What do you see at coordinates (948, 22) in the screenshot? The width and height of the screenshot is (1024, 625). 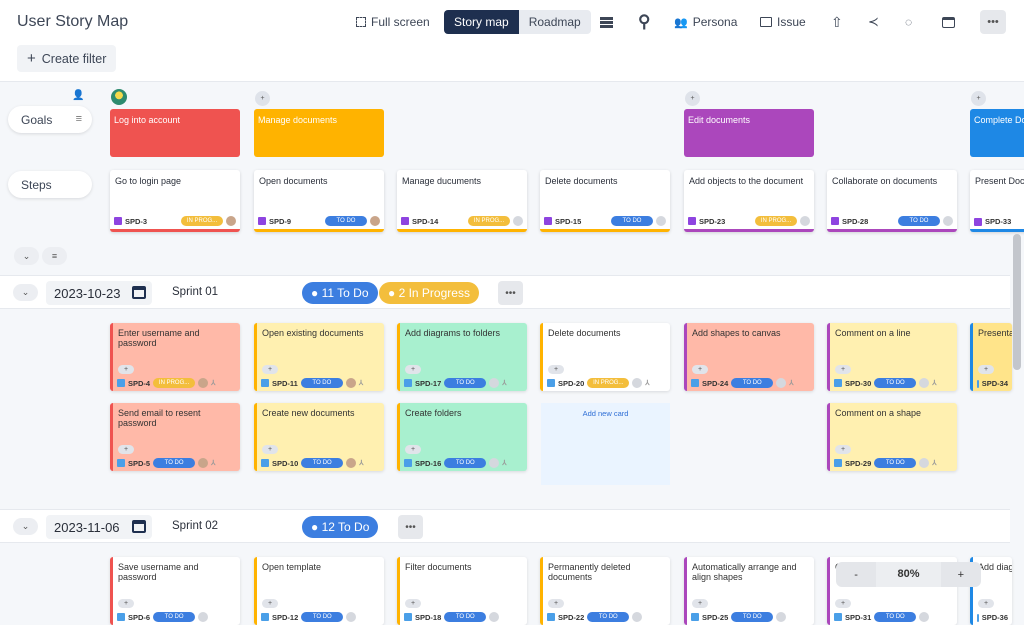 I see `window-icon` at bounding box center [948, 22].